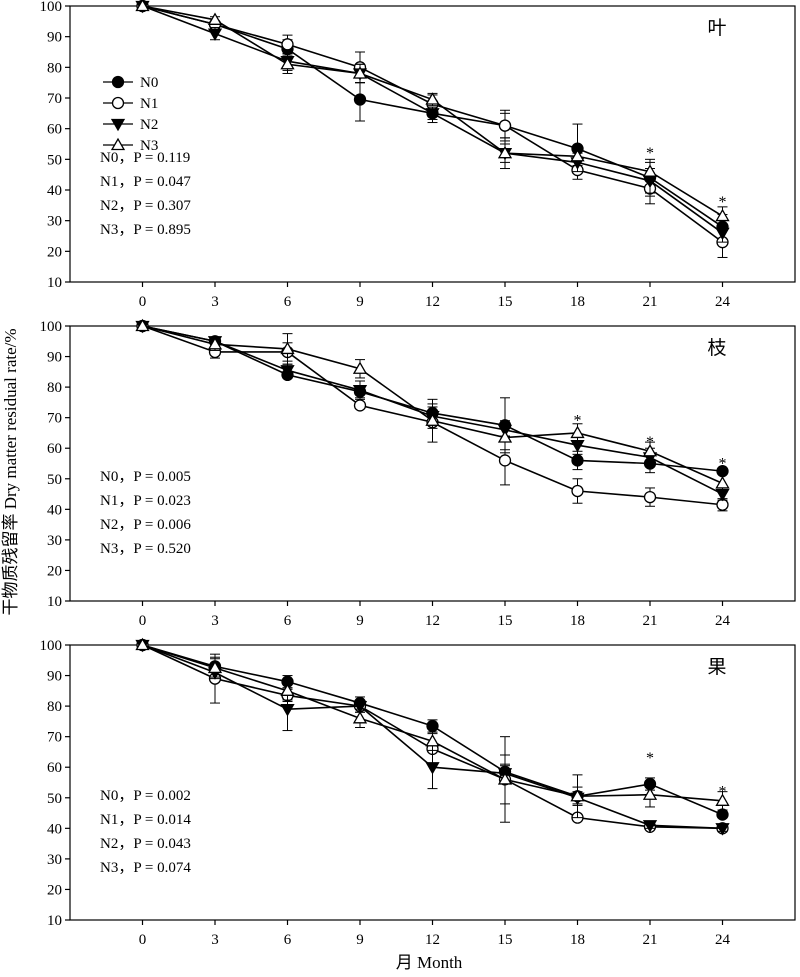  I want to click on p-value-annotation: N3，P = 0.074, so click(145, 868).